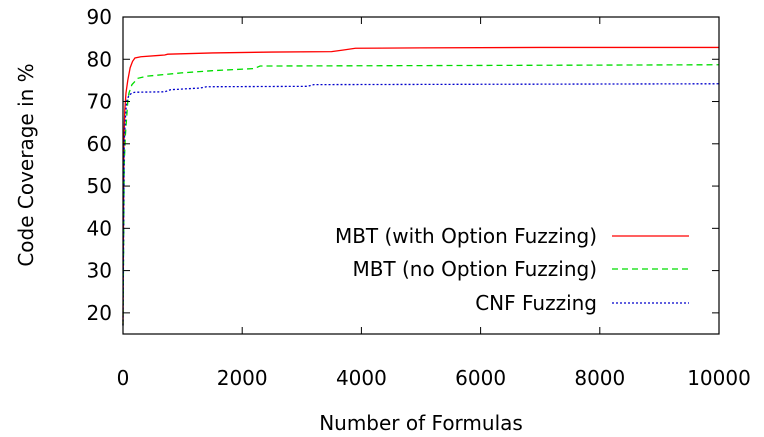 The width and height of the screenshot is (764, 437). I want to click on legend-label: CNF Fuzzing, so click(536, 303).